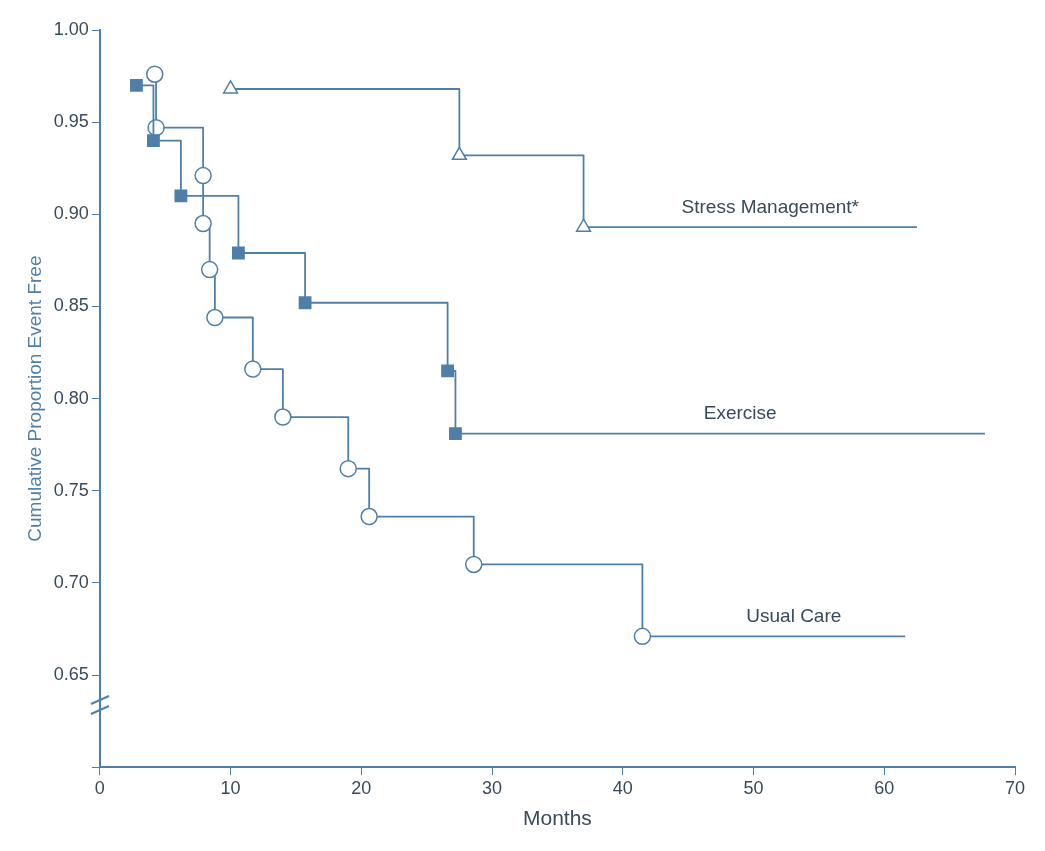 The width and height of the screenshot is (1045, 851). I want to click on y-tick-label: 0.80, so click(71, 397).